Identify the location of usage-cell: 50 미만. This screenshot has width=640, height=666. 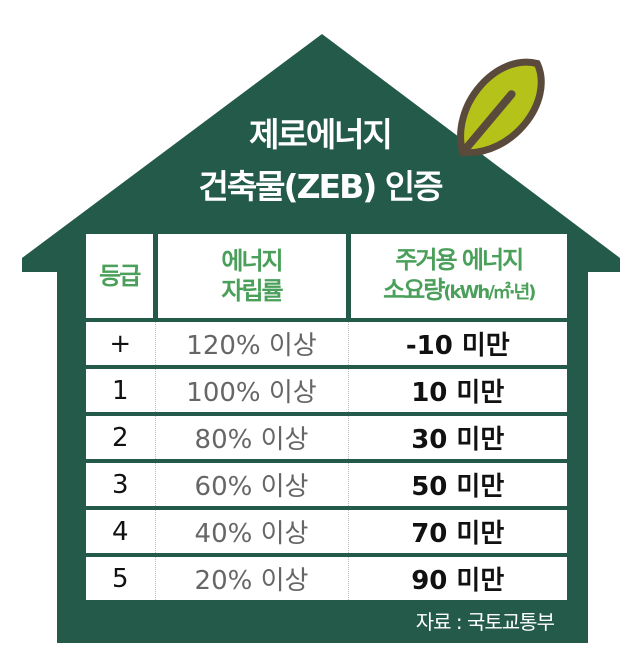
(457, 483).